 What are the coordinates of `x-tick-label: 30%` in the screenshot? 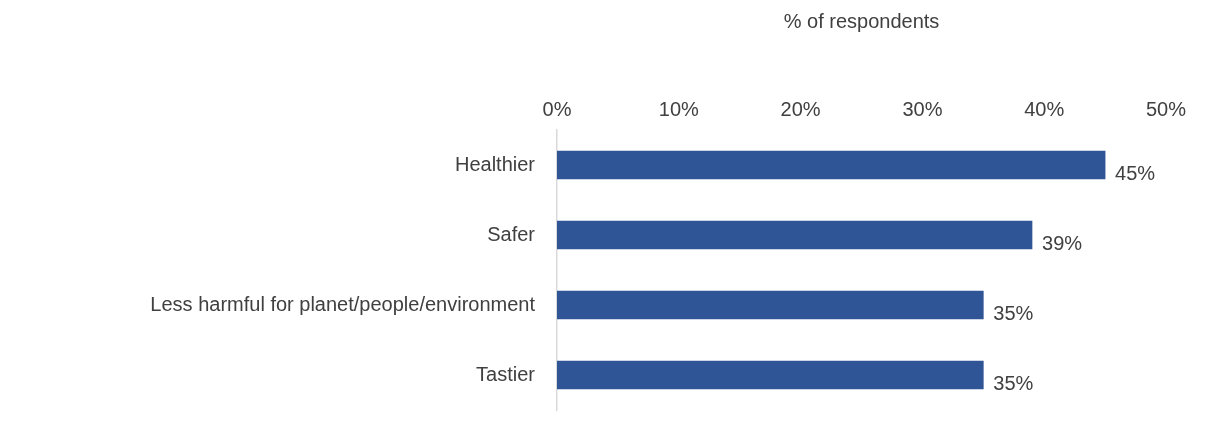 It's located at (922, 108).